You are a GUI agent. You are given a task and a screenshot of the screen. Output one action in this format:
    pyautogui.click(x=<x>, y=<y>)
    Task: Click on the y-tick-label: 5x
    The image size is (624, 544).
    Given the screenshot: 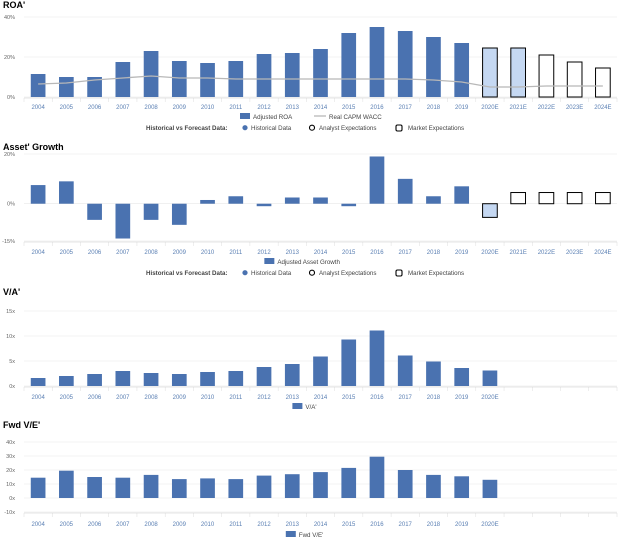 What is the action you would take?
    pyautogui.click(x=12, y=362)
    